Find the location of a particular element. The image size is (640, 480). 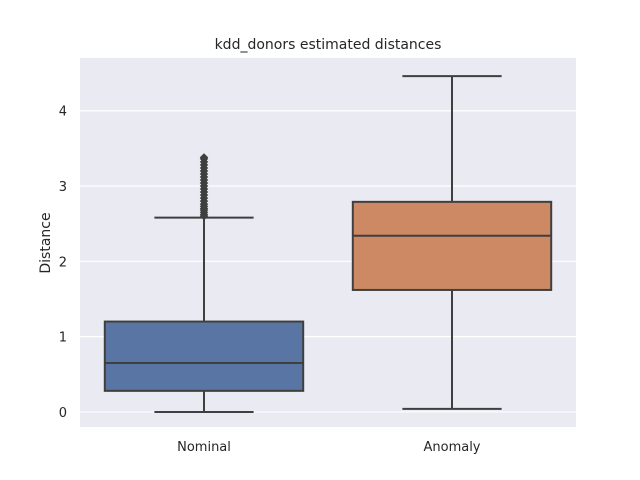

y-tick-label: 2 is located at coordinates (63, 262).